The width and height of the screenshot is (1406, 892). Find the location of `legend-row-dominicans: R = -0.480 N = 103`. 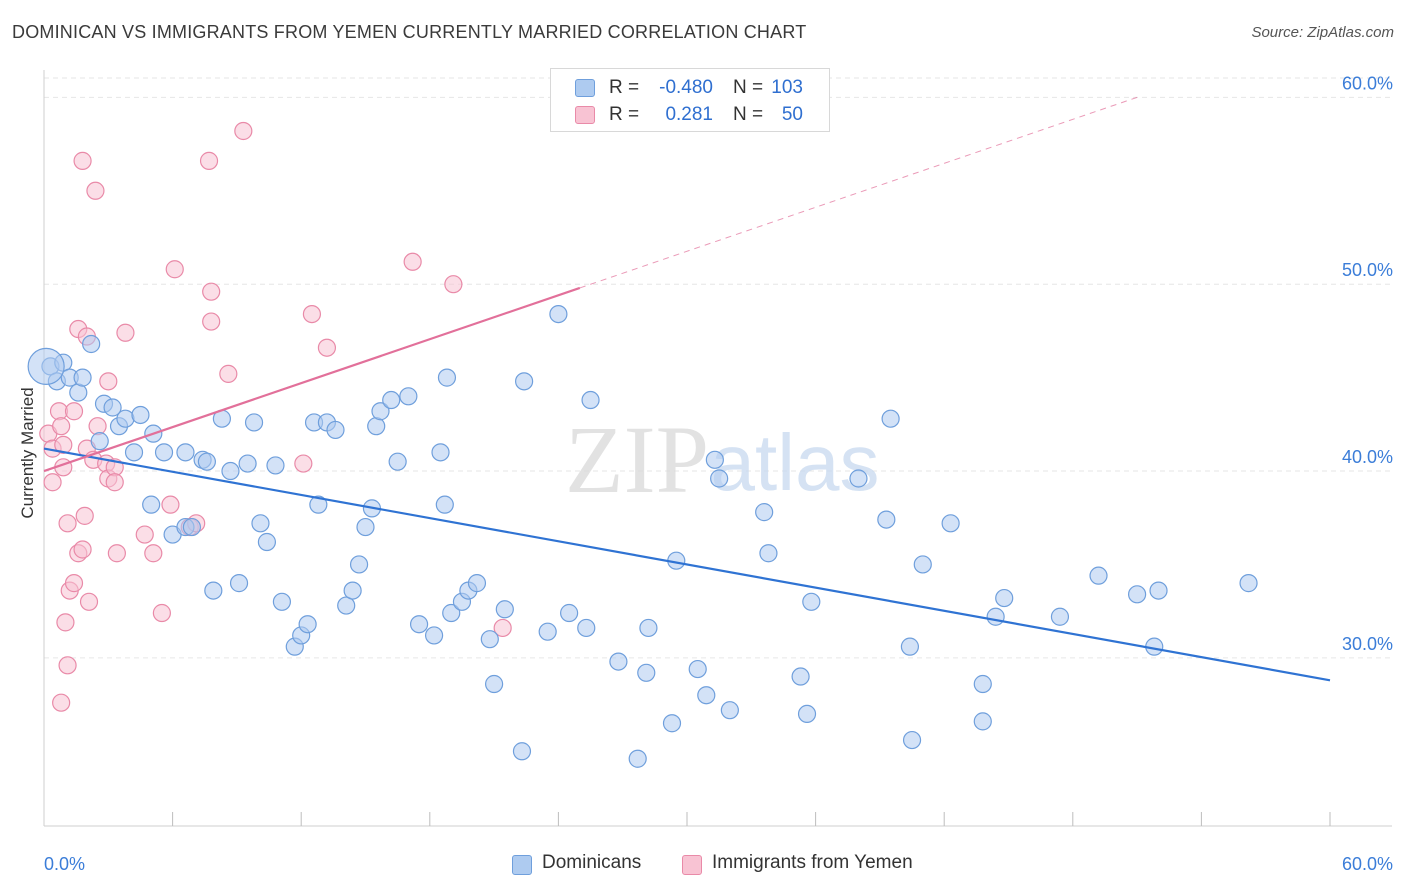

legend-row-dominicans: R = -0.480 N = 103 is located at coordinates (690, 87).